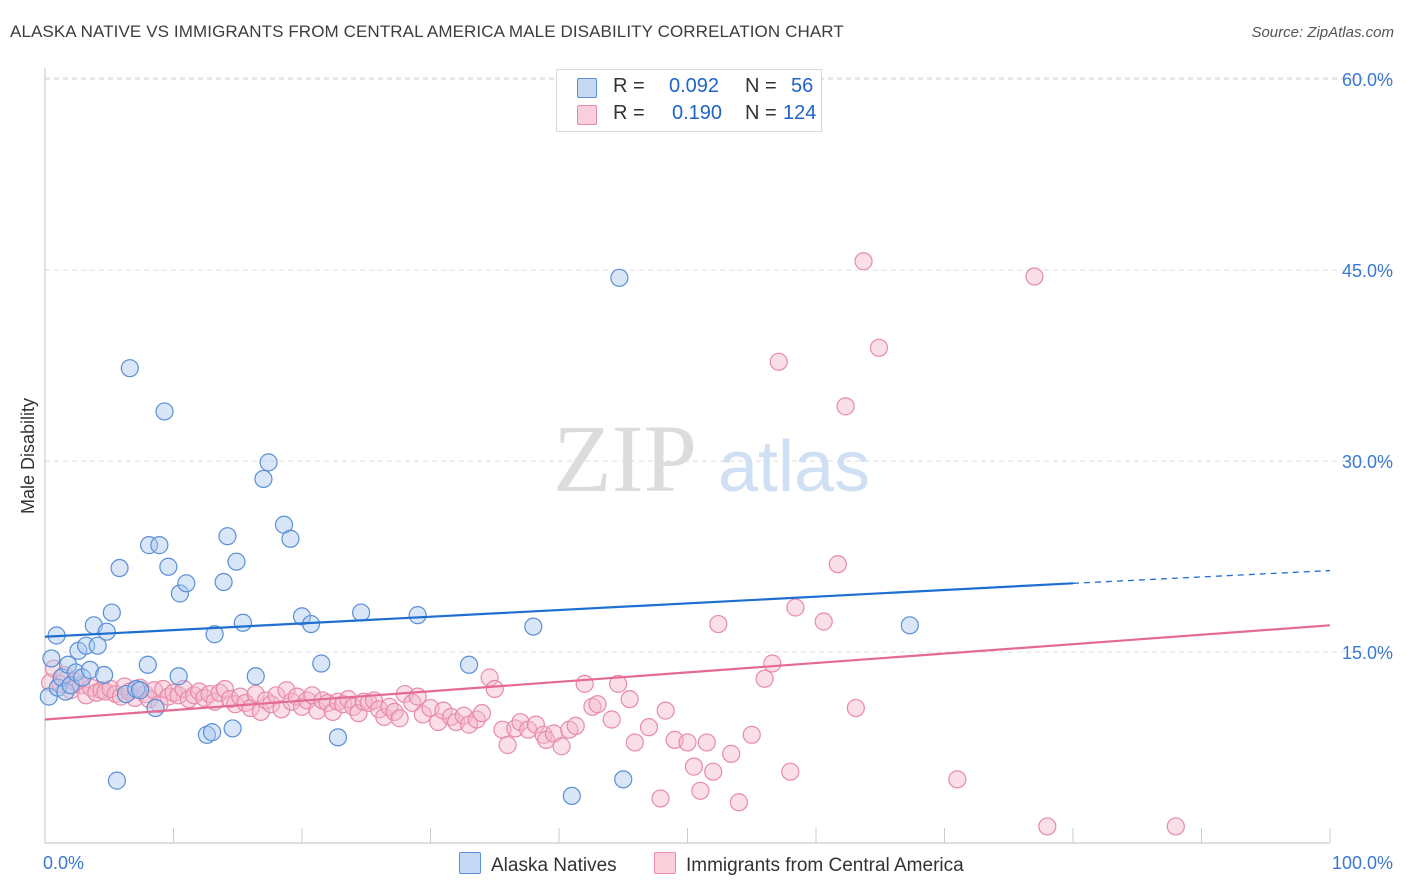 The image size is (1406, 892). What do you see at coordinates (1367, 80) in the screenshot?
I see `y-tick-label: 60.0%` at bounding box center [1367, 80].